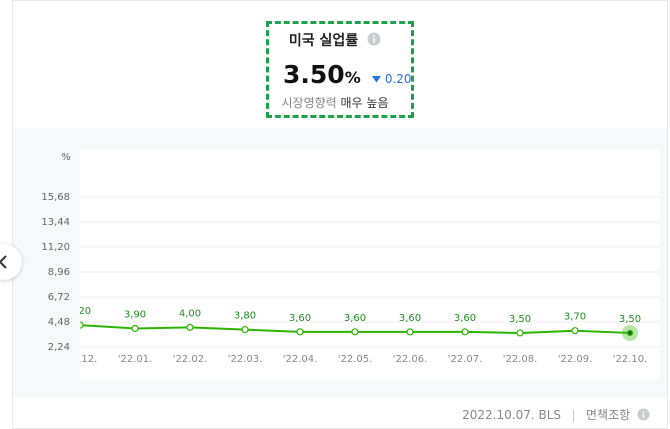 The height and width of the screenshot is (429, 670). Describe the element at coordinates (300, 359) in the screenshot. I see `x-tick-label: '22.04.` at that location.